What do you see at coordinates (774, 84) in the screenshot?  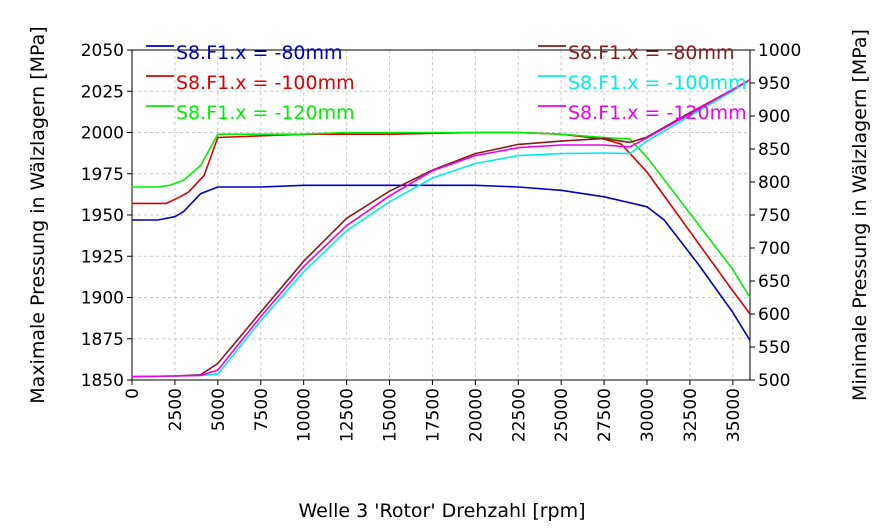 I see `right-tick-label: 950` at bounding box center [774, 84].